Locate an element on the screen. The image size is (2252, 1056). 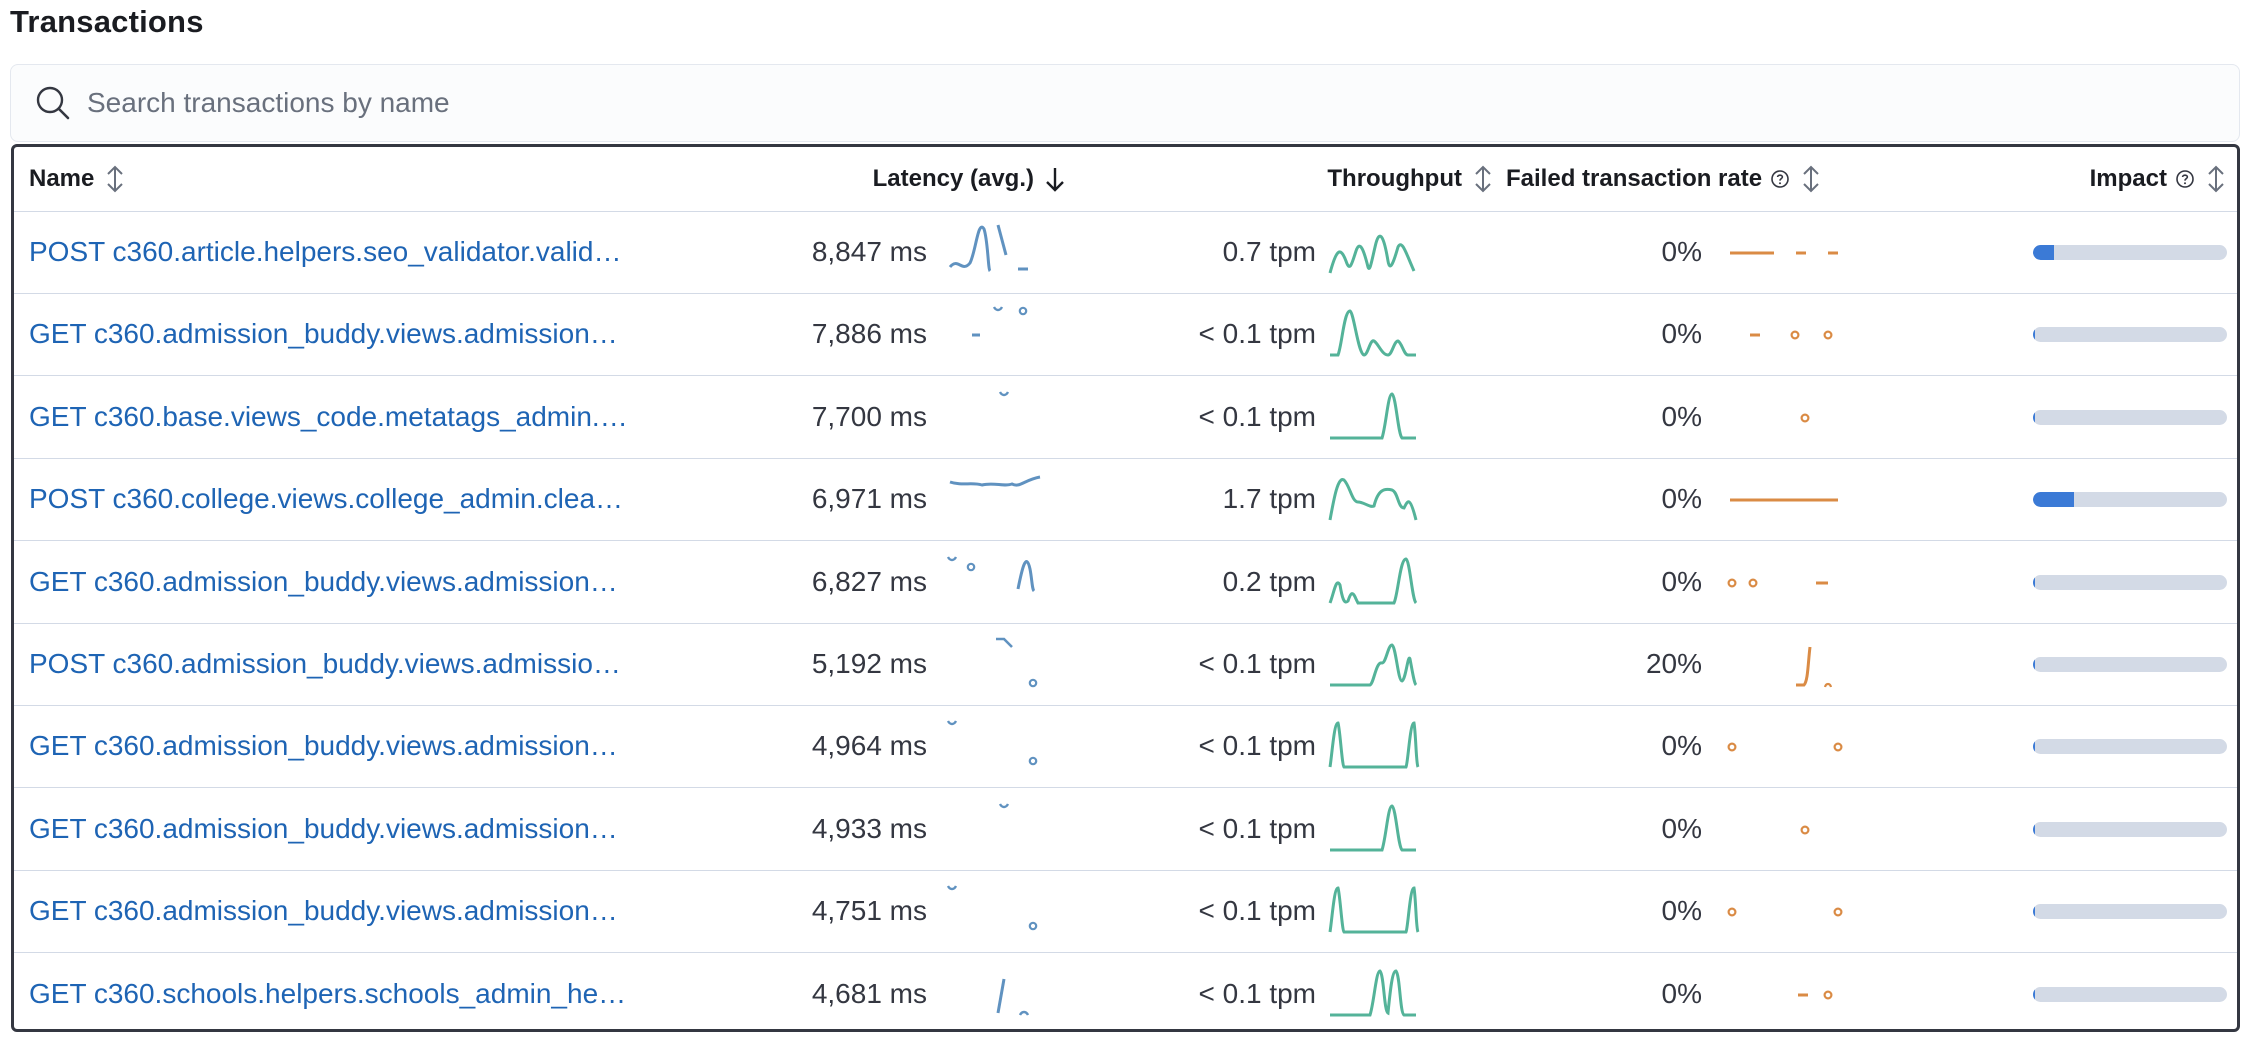
latency-value: 4,933 ms is located at coordinates (869, 828).